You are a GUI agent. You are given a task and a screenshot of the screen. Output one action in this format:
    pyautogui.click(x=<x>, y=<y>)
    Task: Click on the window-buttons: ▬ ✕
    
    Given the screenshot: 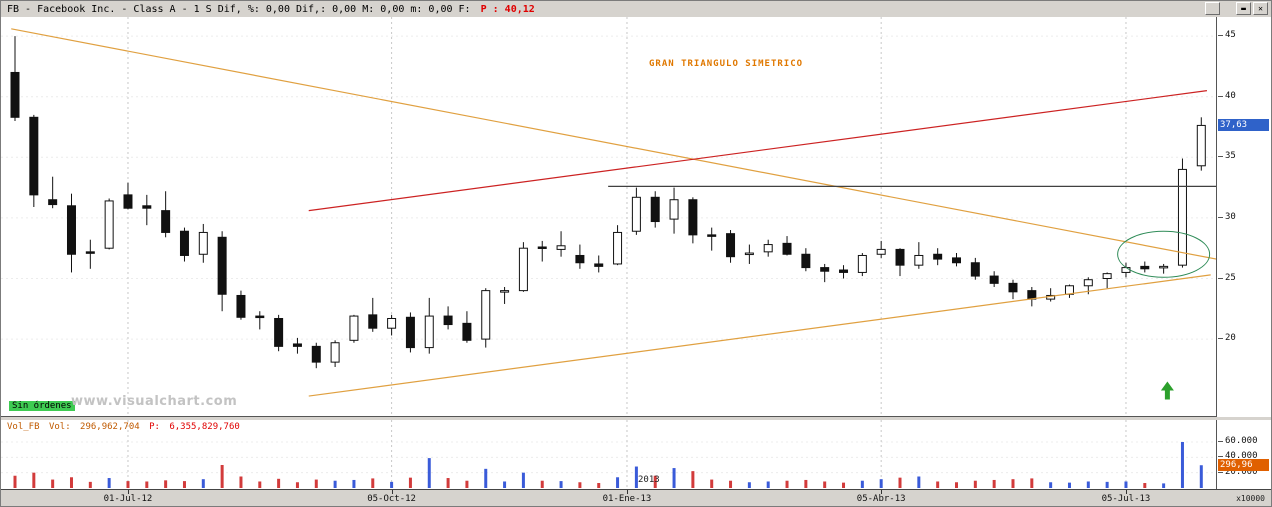 What is the action you would take?
    pyautogui.click(x=1235, y=8)
    